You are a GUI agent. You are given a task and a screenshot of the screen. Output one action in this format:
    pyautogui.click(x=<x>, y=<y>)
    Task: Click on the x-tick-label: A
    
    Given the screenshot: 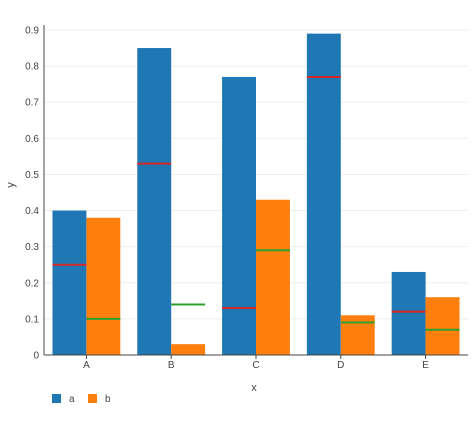 What is the action you would take?
    pyautogui.click(x=86, y=365)
    